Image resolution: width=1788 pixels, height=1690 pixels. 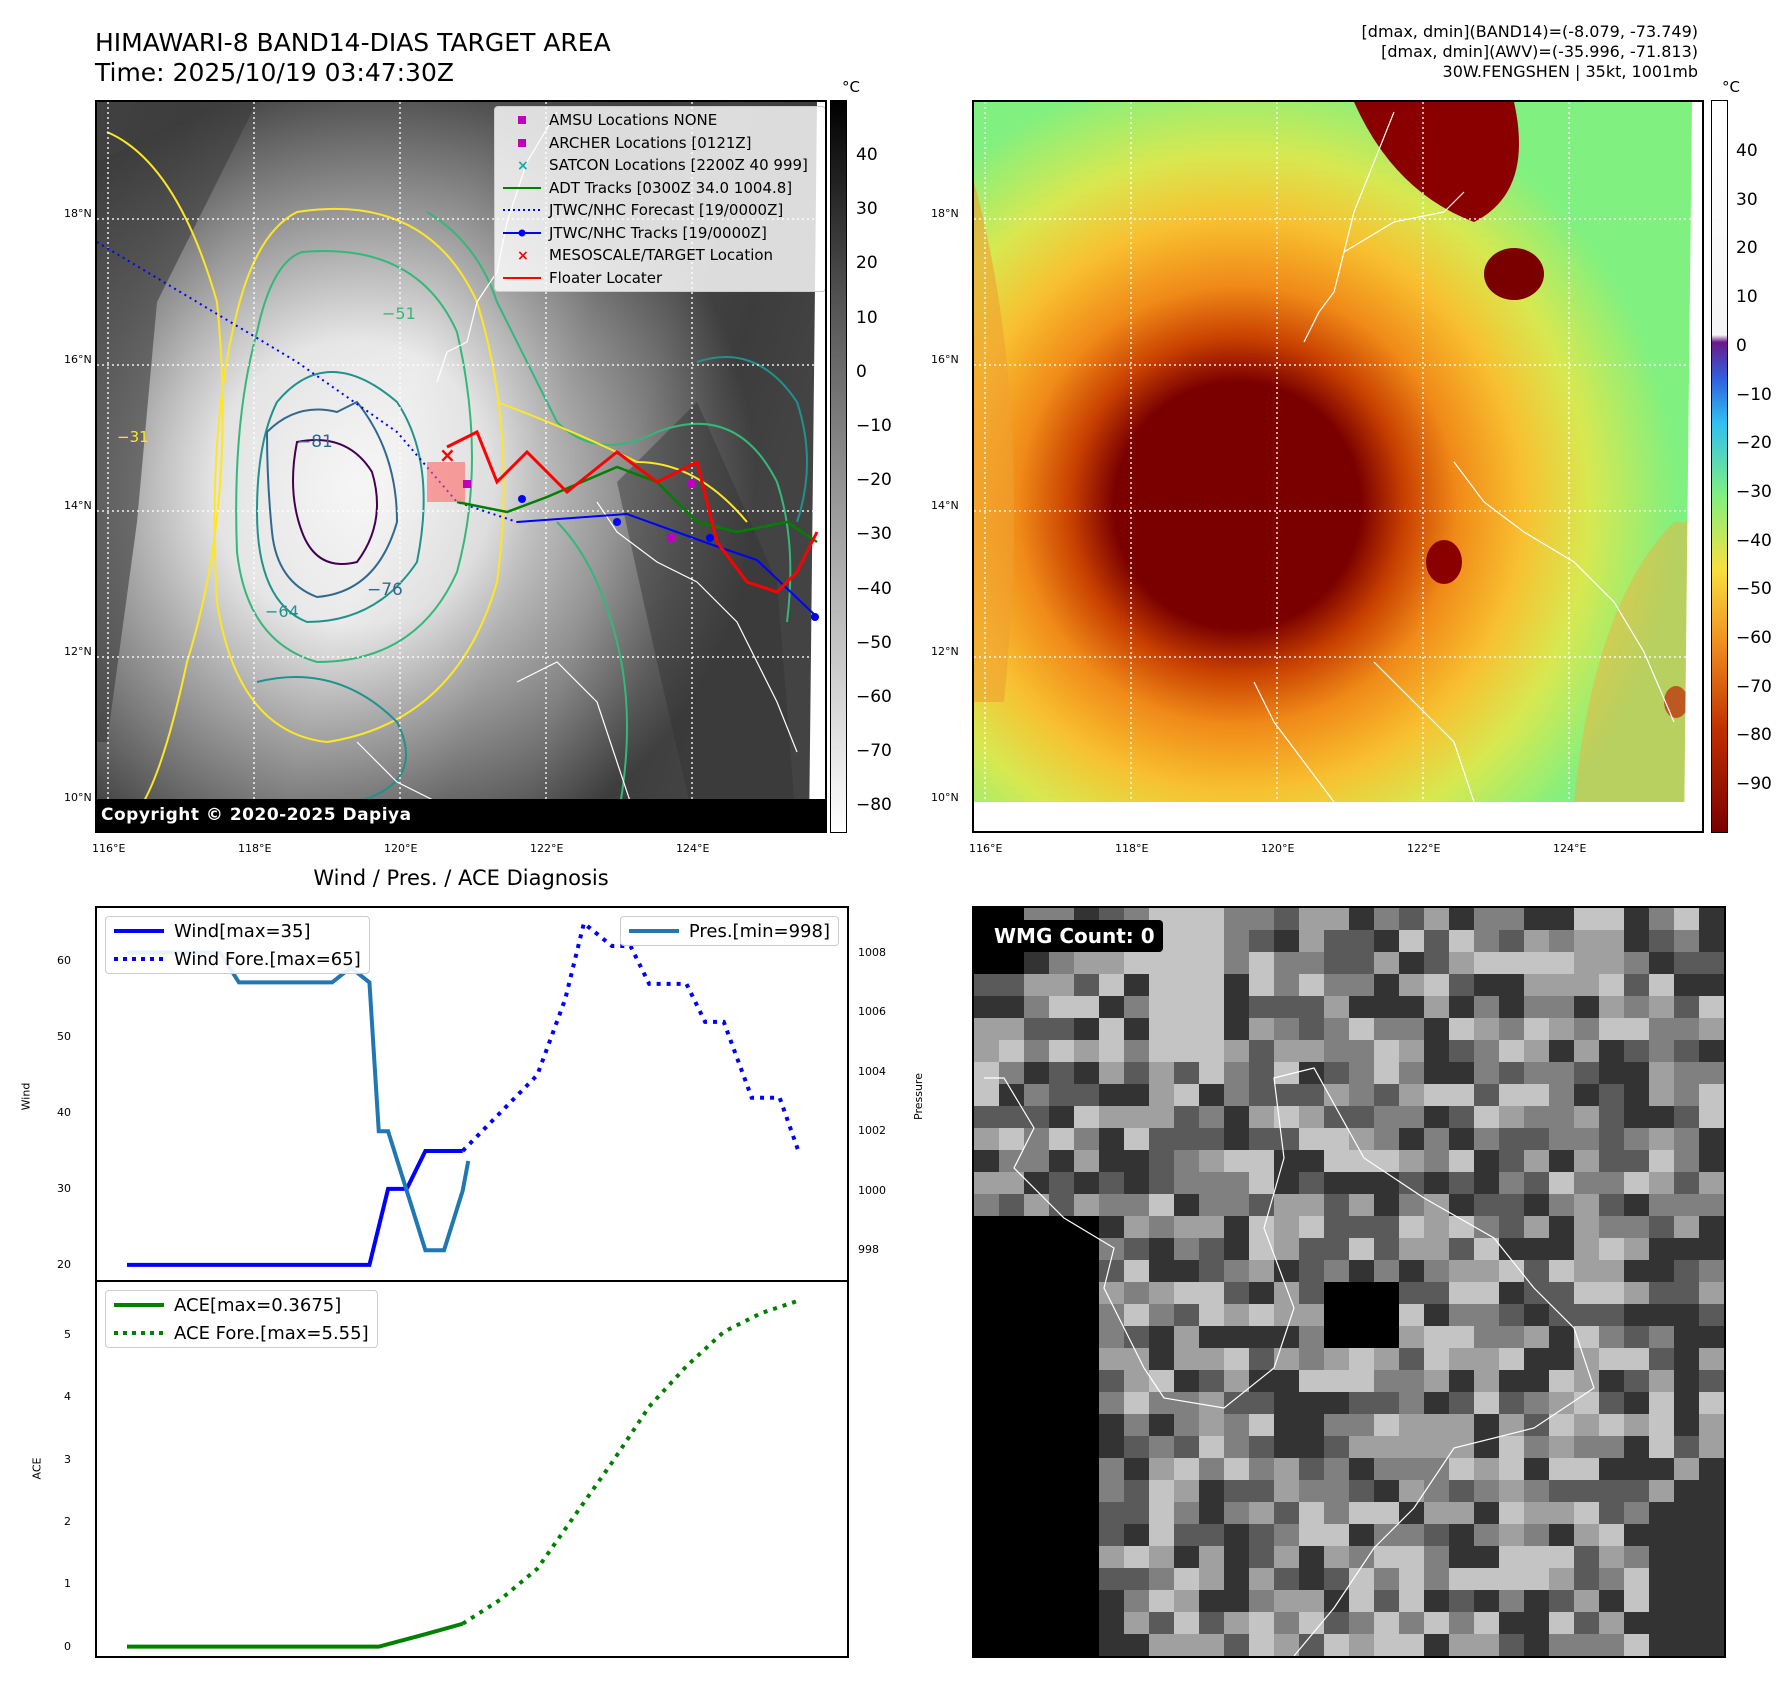 What do you see at coordinates (353, 42) in the screenshot?
I see `figure-title: HIMAWARI-8 BAND14-DIAS TARGET AREA` at bounding box center [353, 42].